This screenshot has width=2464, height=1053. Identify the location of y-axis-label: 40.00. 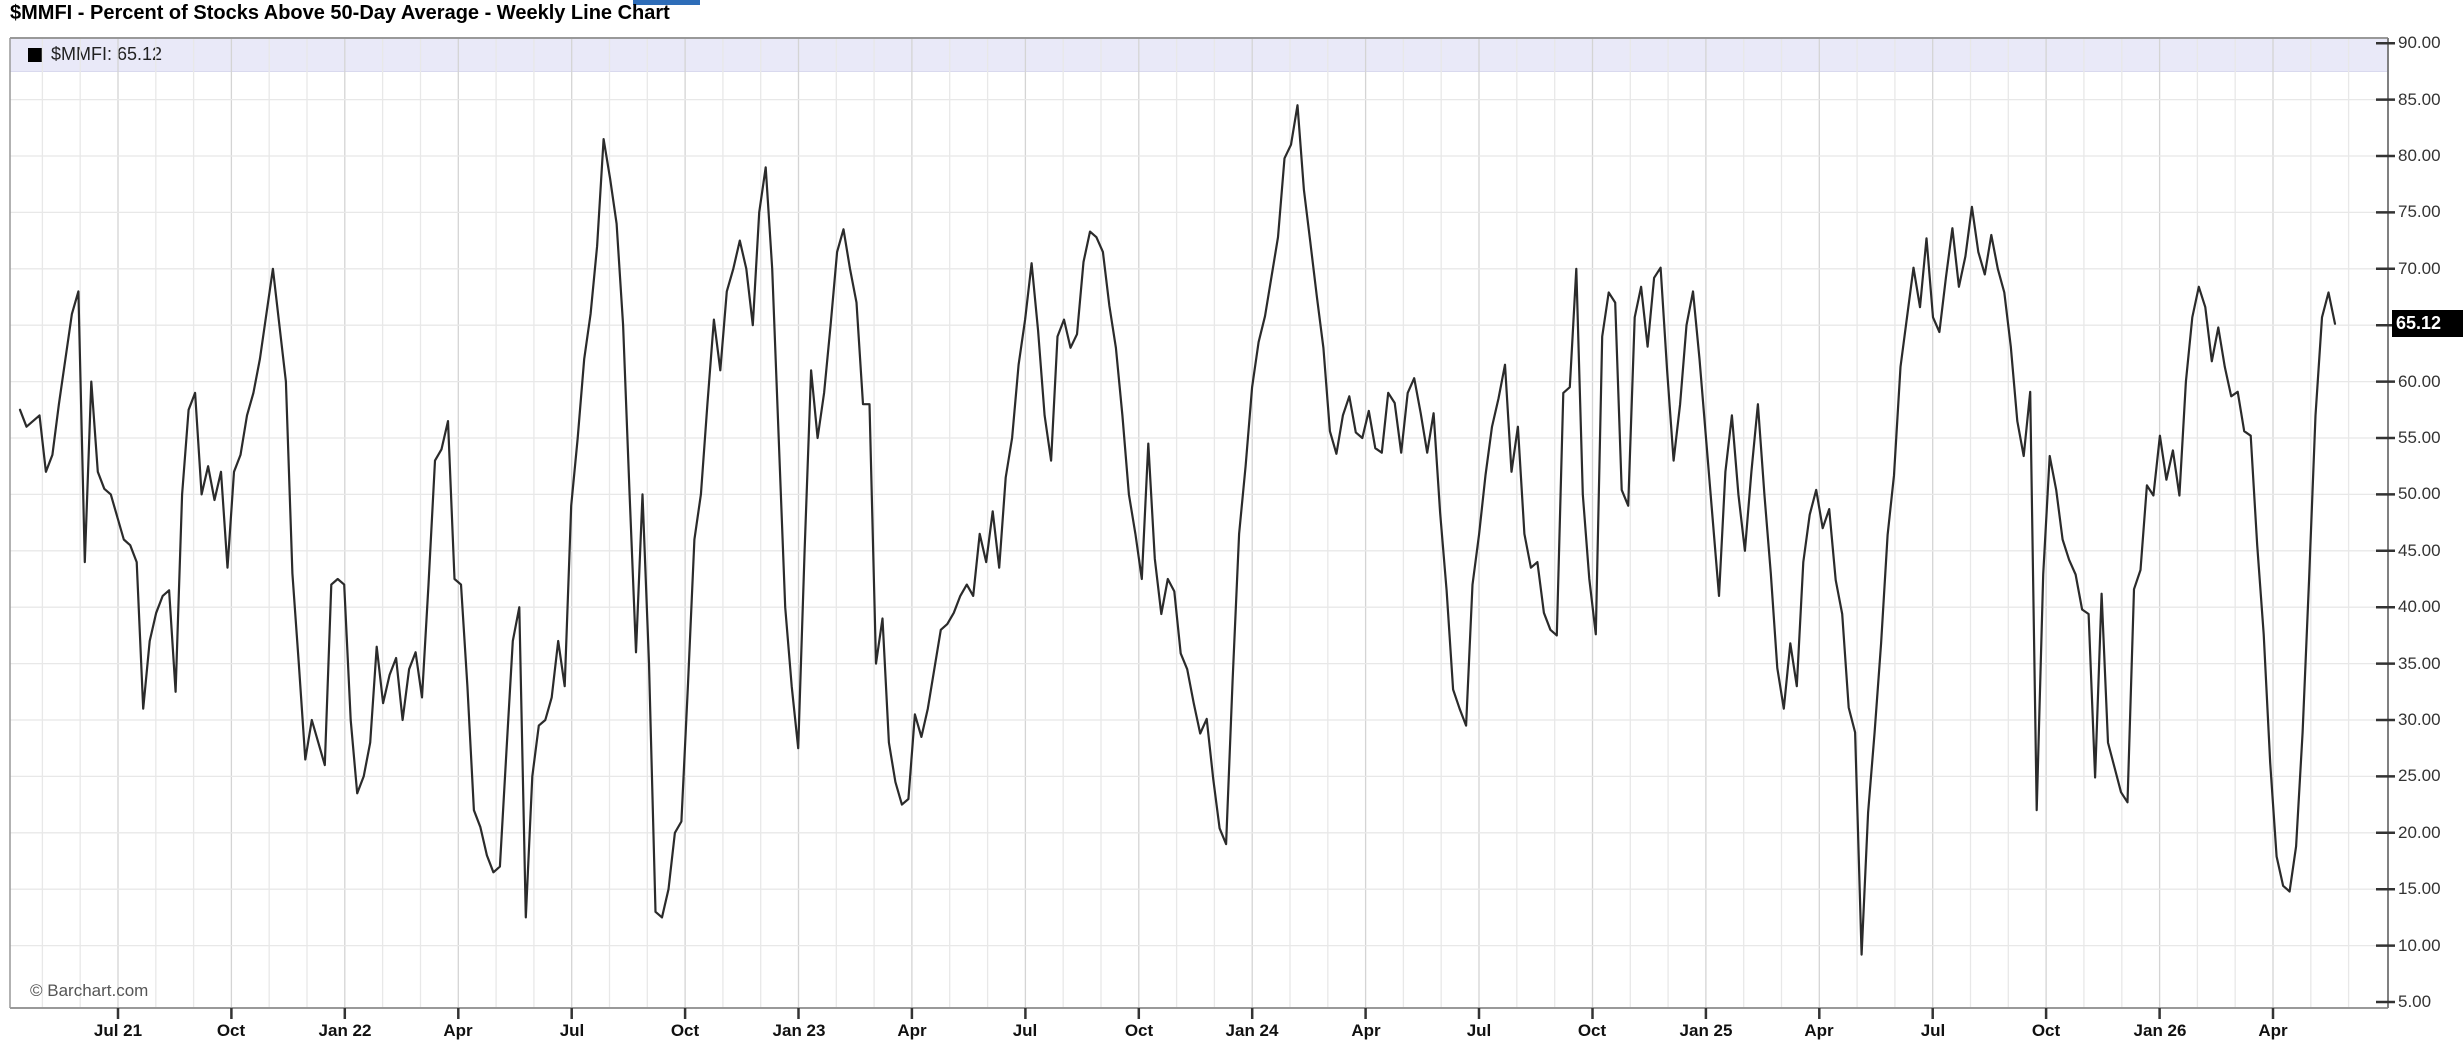
(2419, 606).